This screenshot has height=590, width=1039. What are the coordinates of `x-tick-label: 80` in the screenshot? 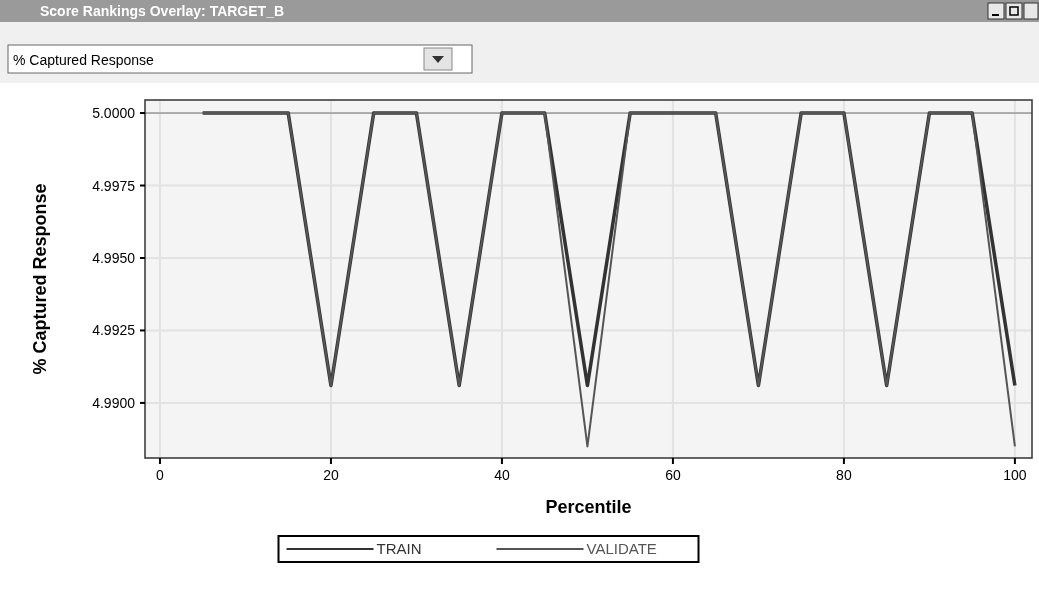 It's located at (844, 475).